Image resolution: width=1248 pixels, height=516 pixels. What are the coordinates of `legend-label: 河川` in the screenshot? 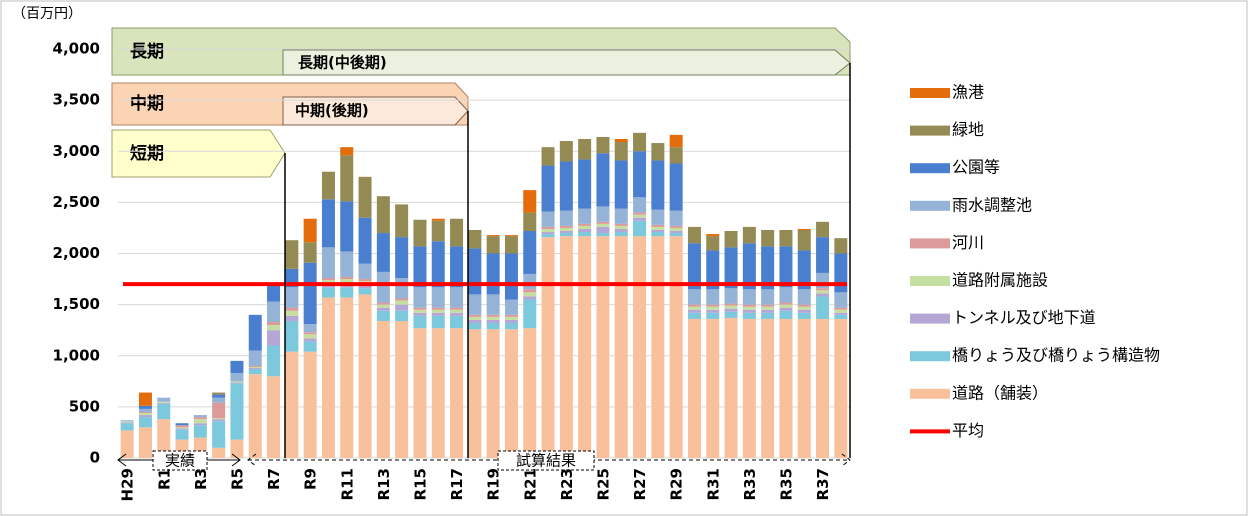 It's located at (968, 242).